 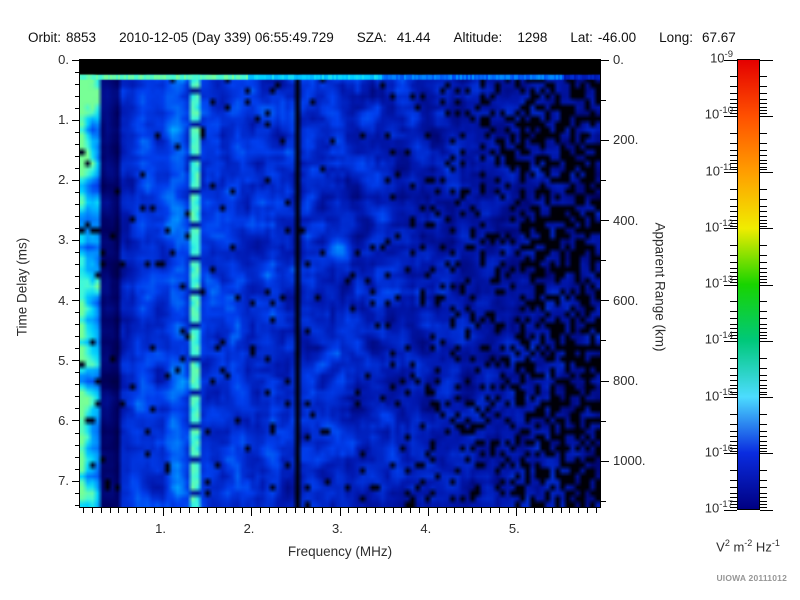 I want to click on x-tick-label: 3., so click(x=337, y=528).